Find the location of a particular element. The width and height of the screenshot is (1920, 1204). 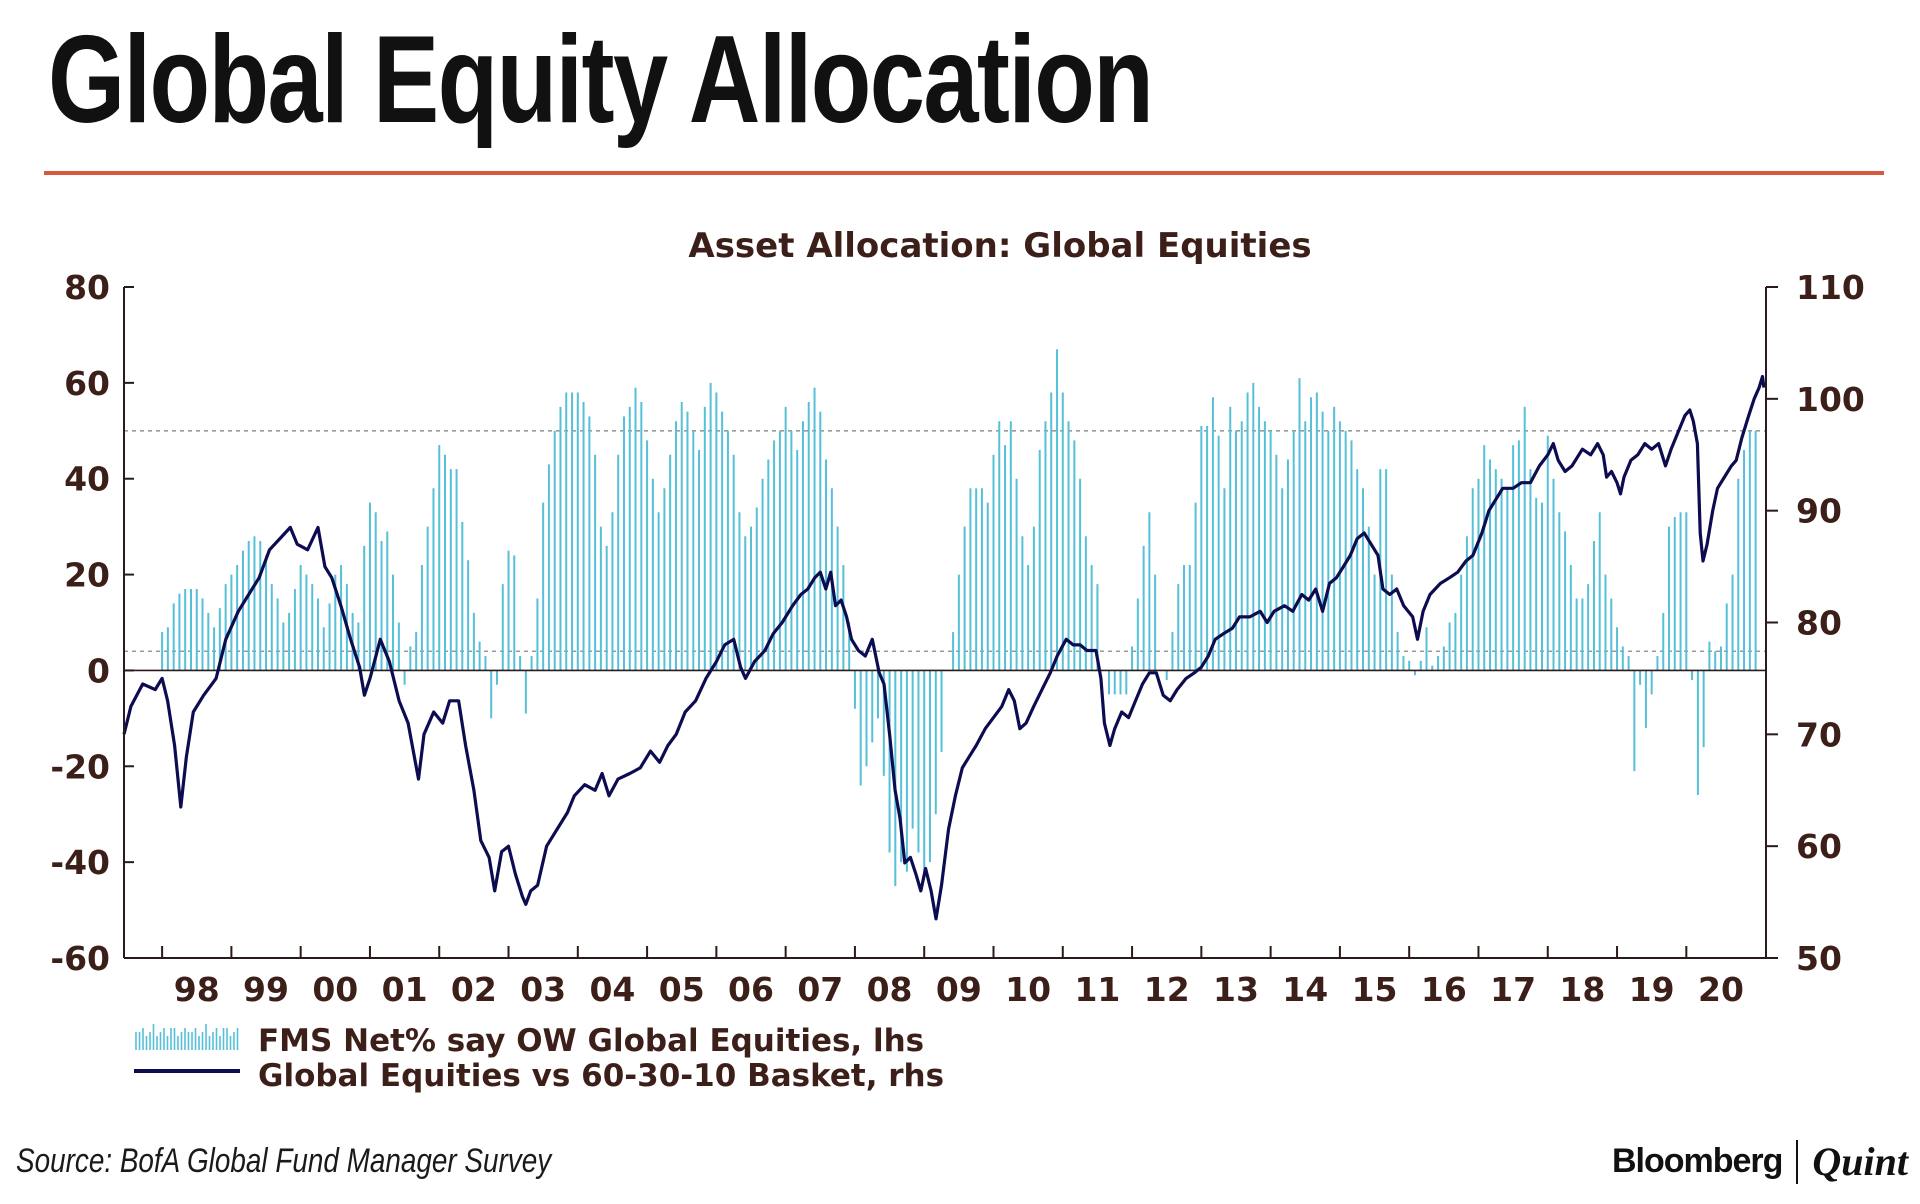

legend-bar-swatch is located at coordinates (187, 1037).